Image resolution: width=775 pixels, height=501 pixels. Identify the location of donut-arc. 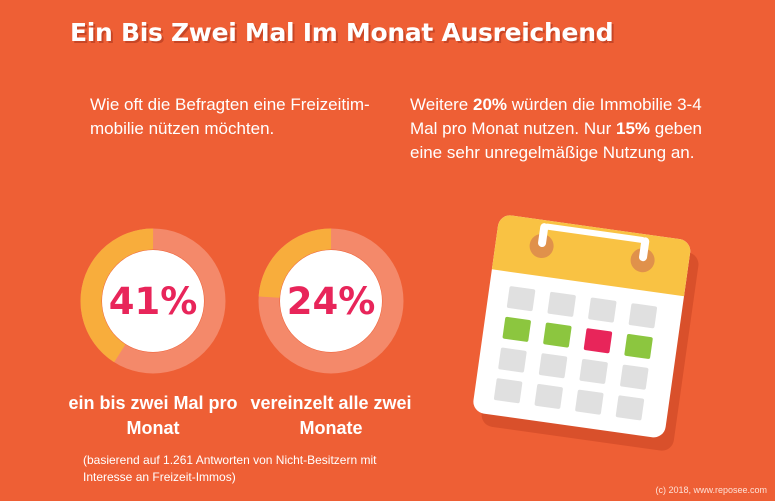
(153, 301).